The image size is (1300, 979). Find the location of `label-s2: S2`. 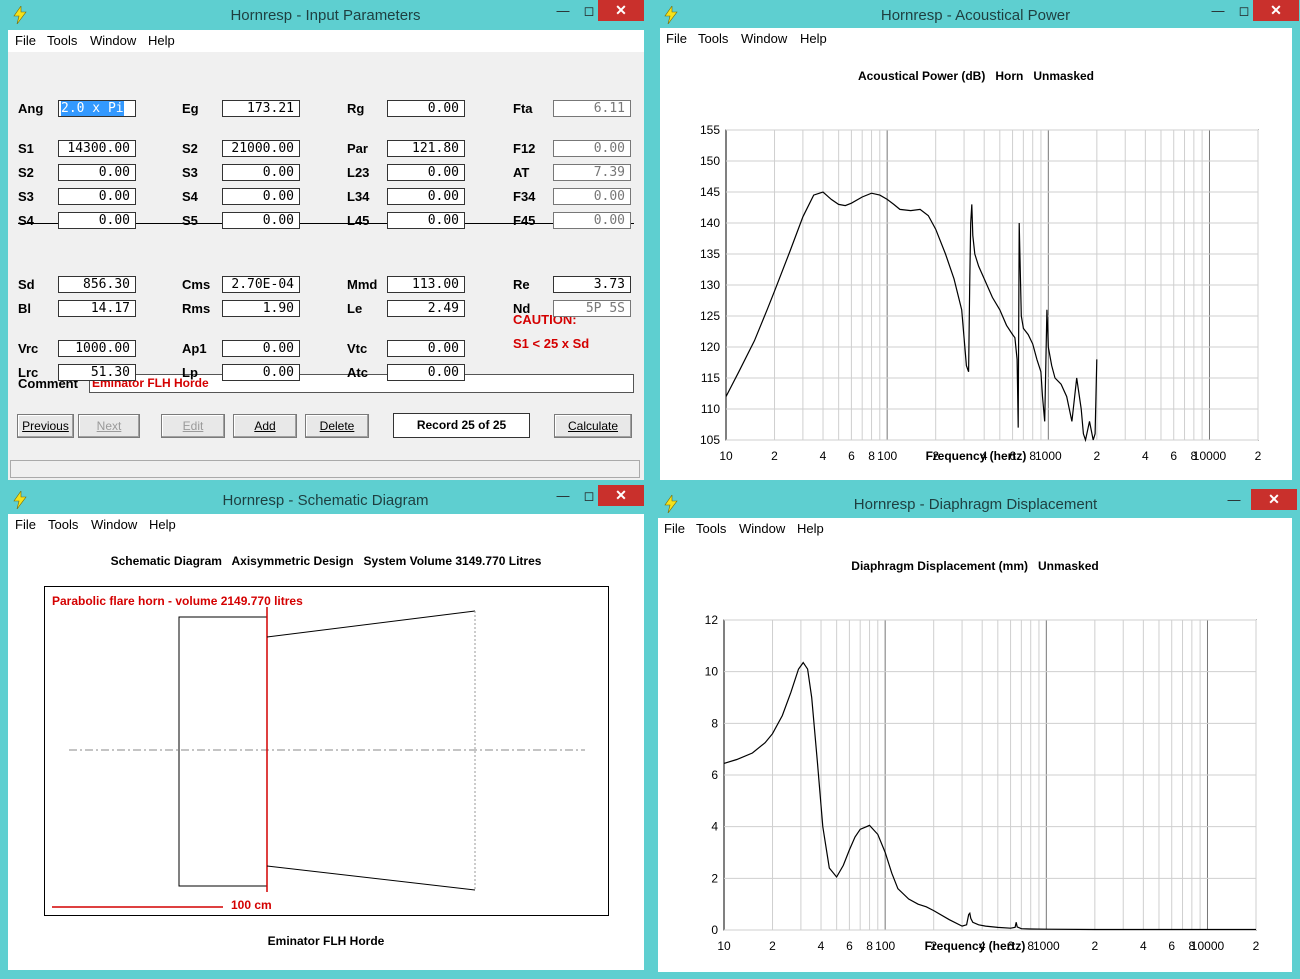

label-s2: S2 is located at coordinates (26, 172).